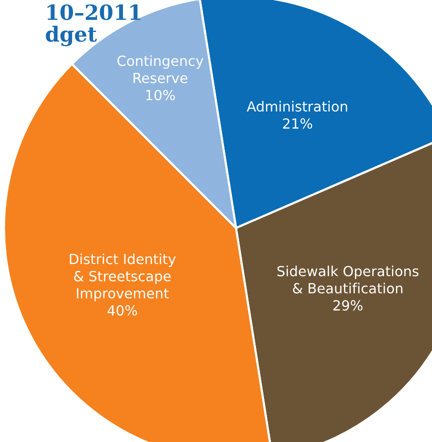 The height and width of the screenshot is (442, 432). Describe the element at coordinates (122, 310) in the screenshot. I see `data-label: 40%` at that location.